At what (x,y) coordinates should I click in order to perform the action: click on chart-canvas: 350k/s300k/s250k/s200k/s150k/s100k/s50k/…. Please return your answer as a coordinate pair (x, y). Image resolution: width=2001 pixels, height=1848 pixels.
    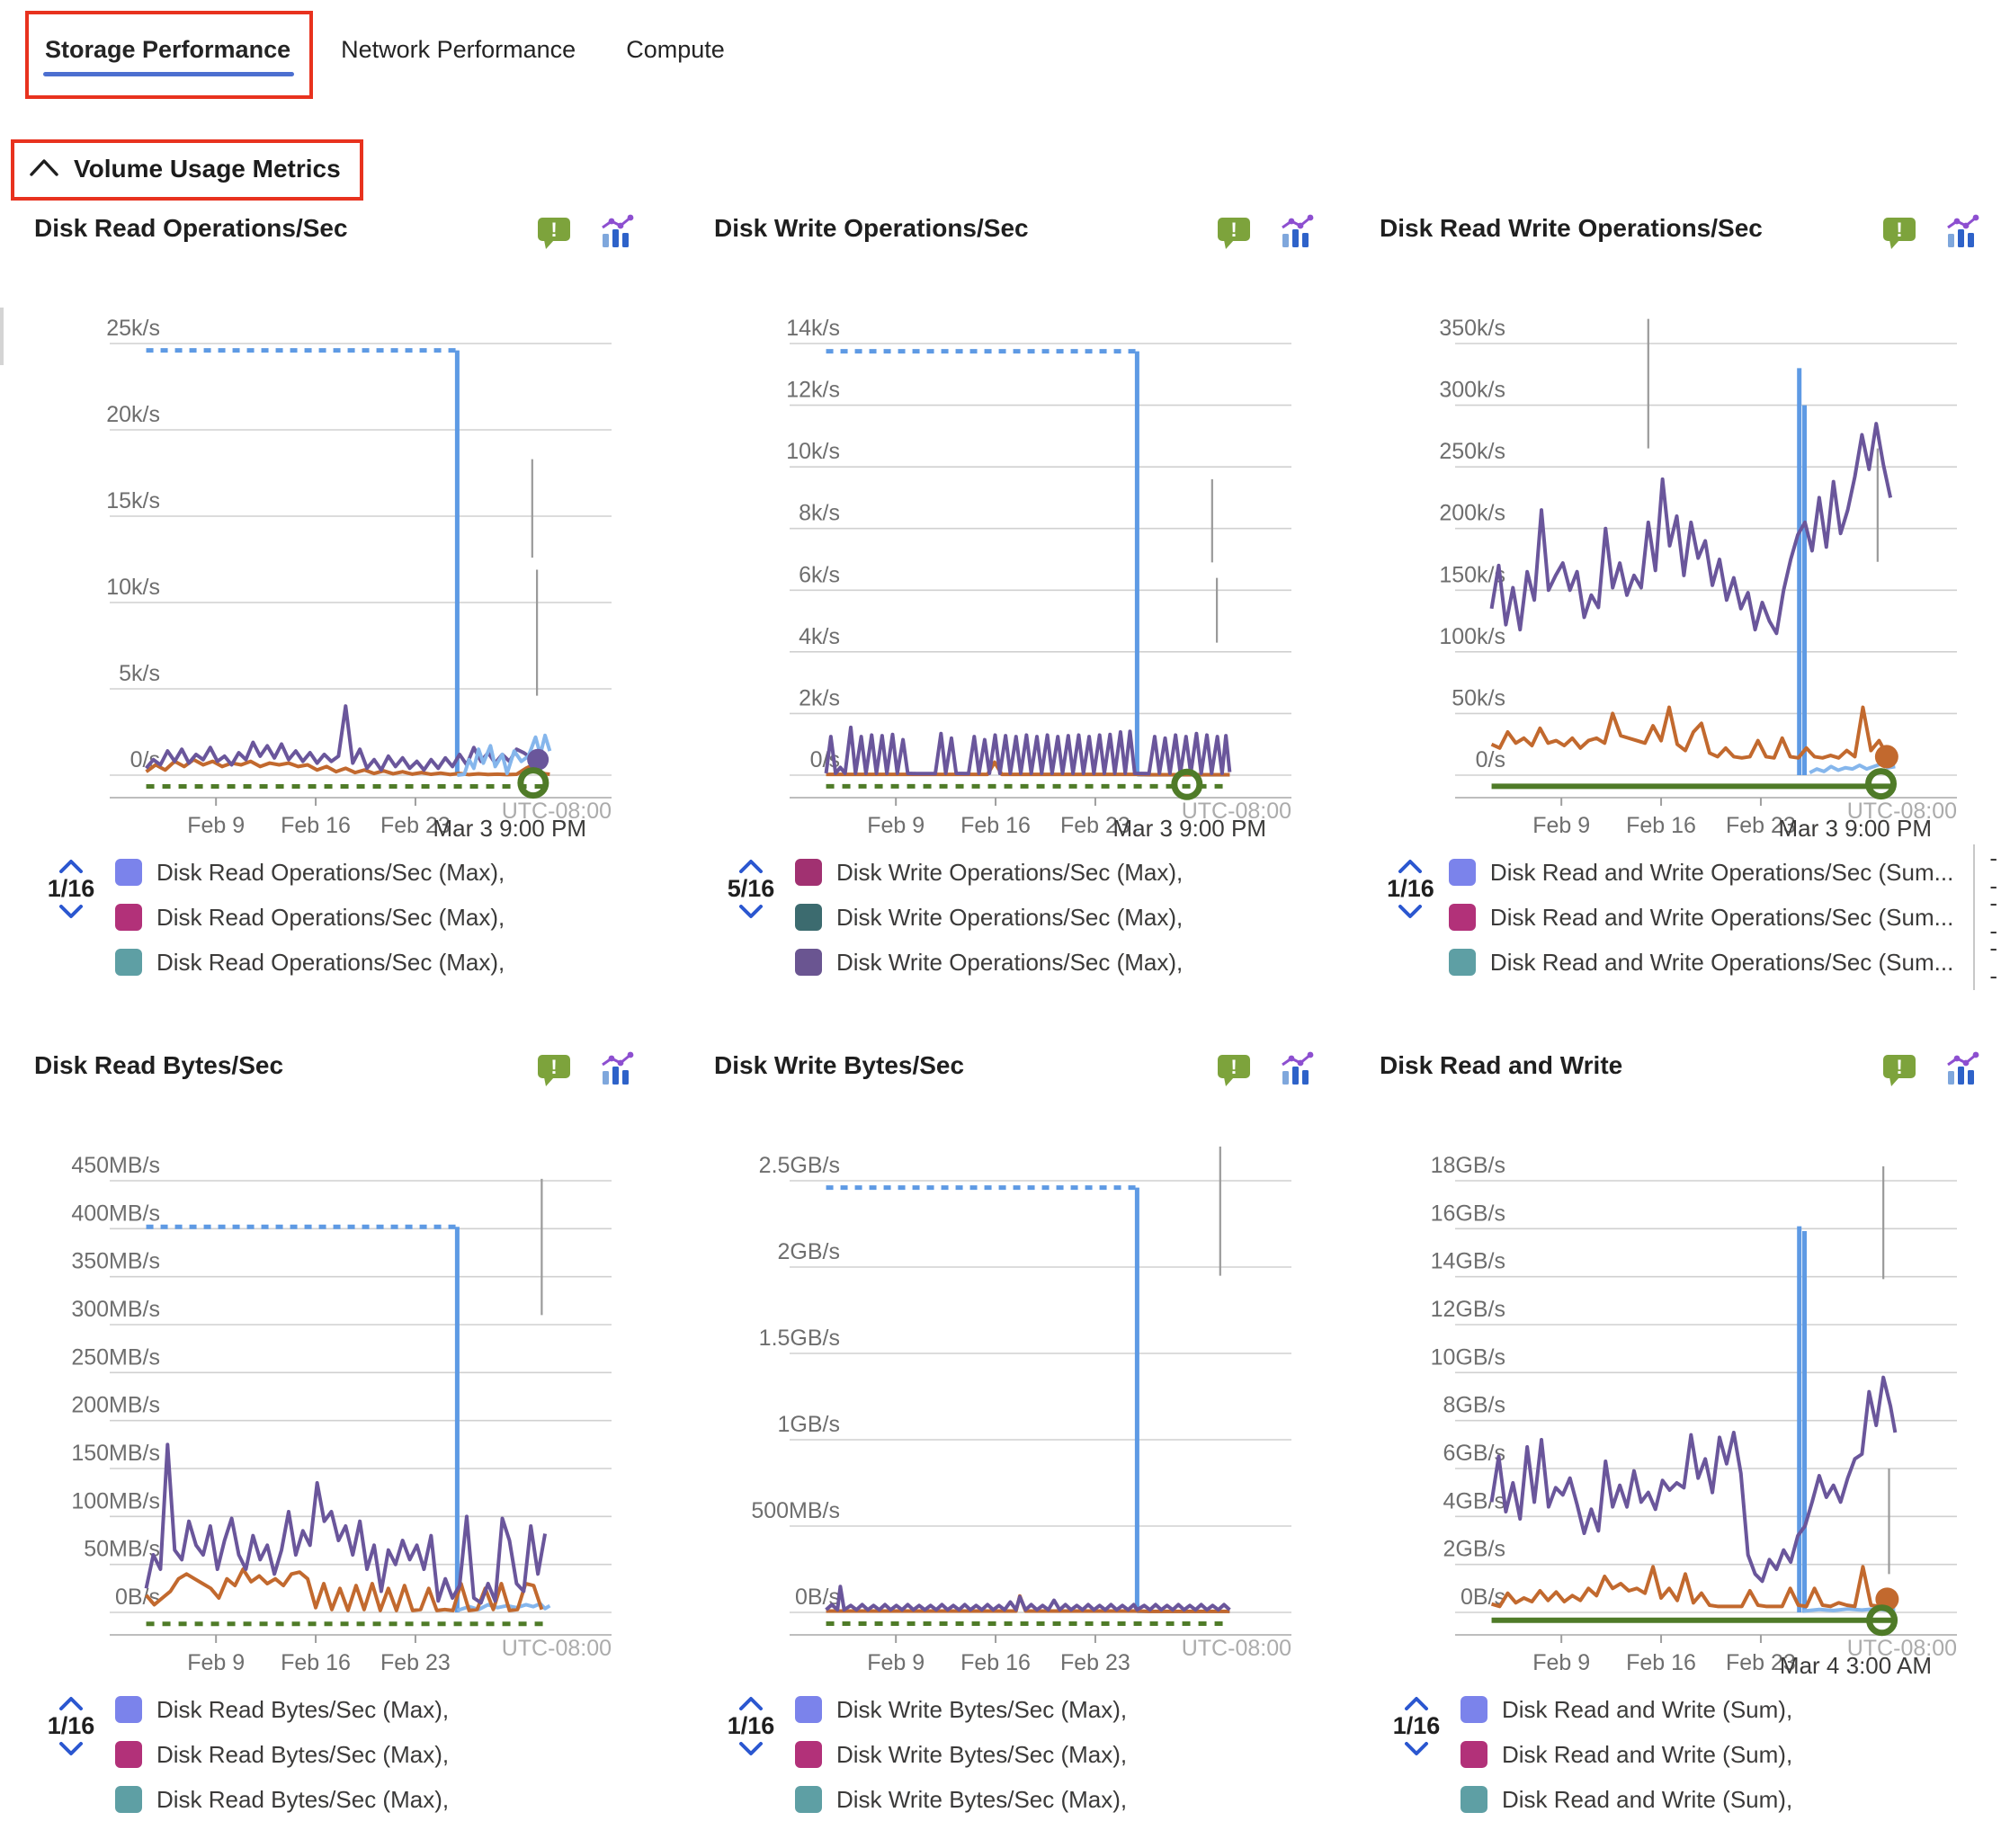
    Looking at the image, I should click on (1684, 571).